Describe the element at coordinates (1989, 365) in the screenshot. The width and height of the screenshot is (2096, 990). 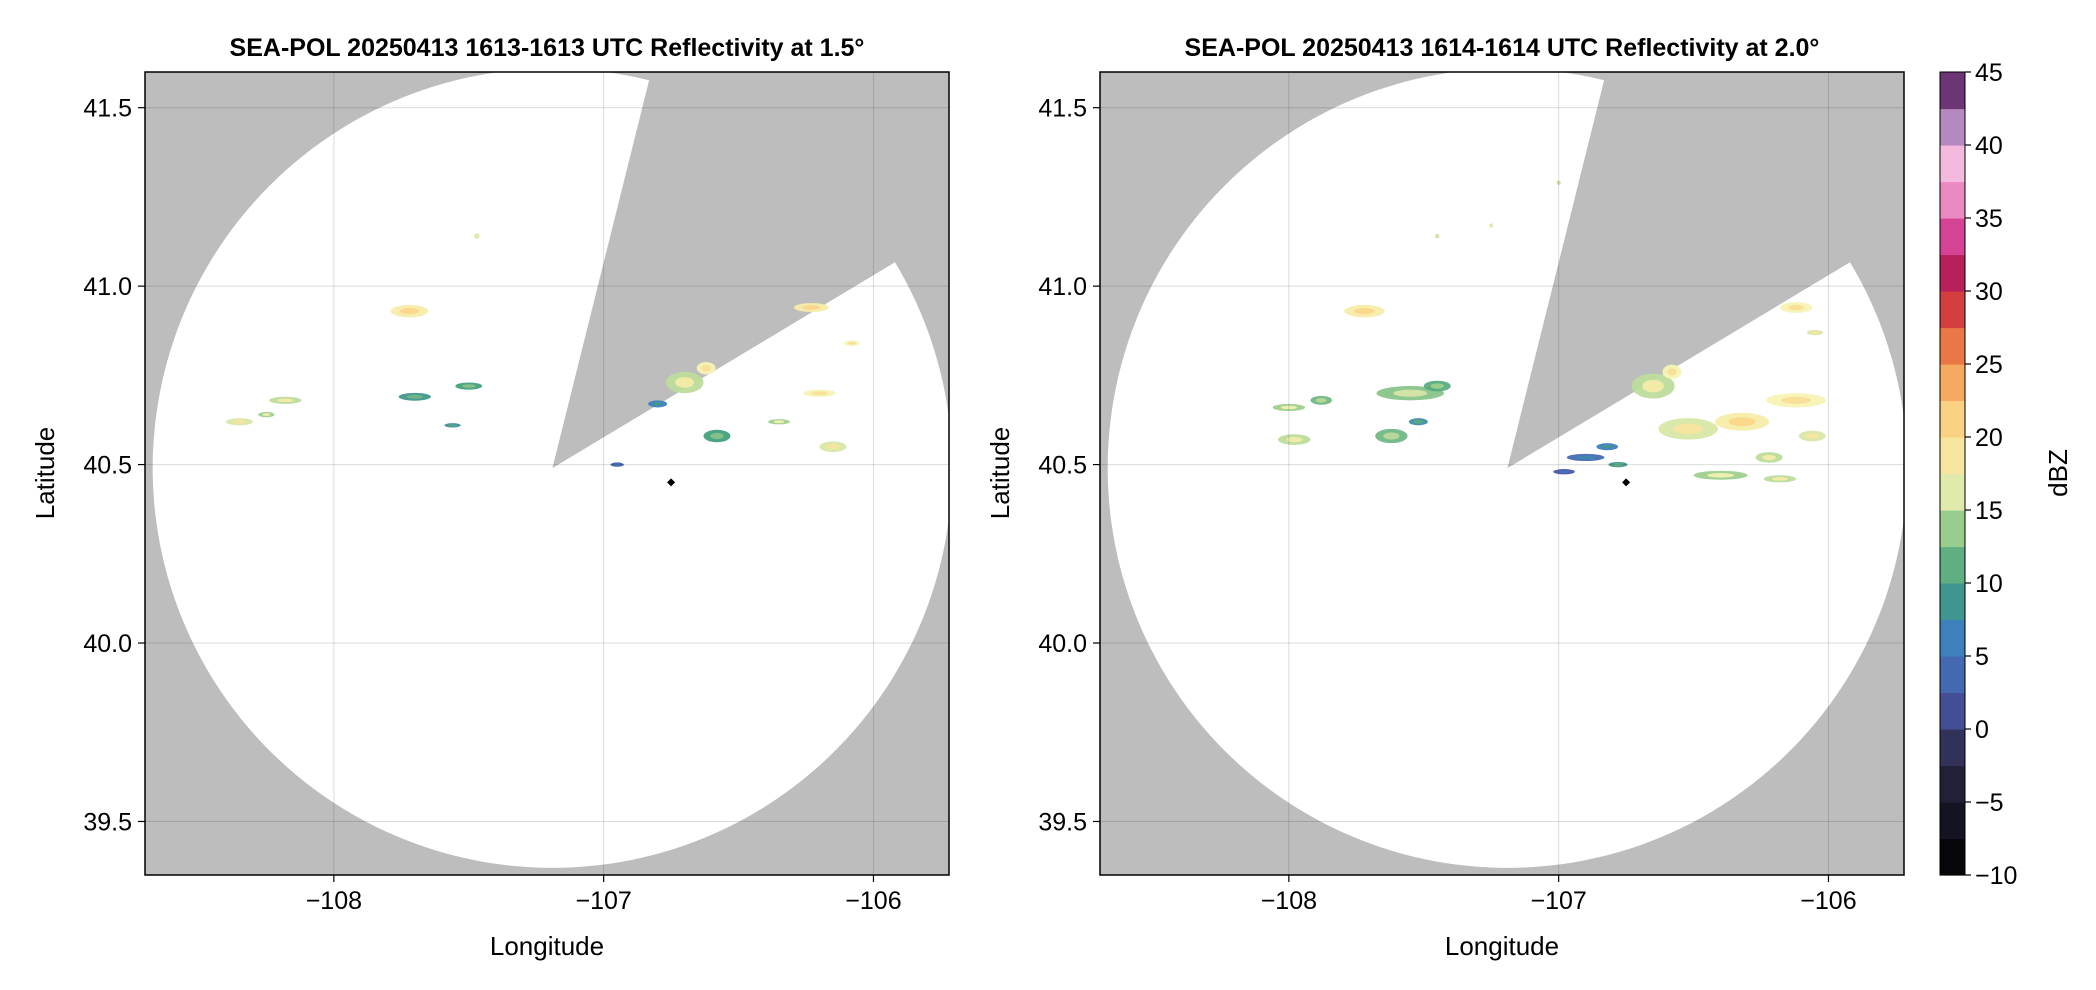
I see `colorbar-tick-label-7: 25` at that location.